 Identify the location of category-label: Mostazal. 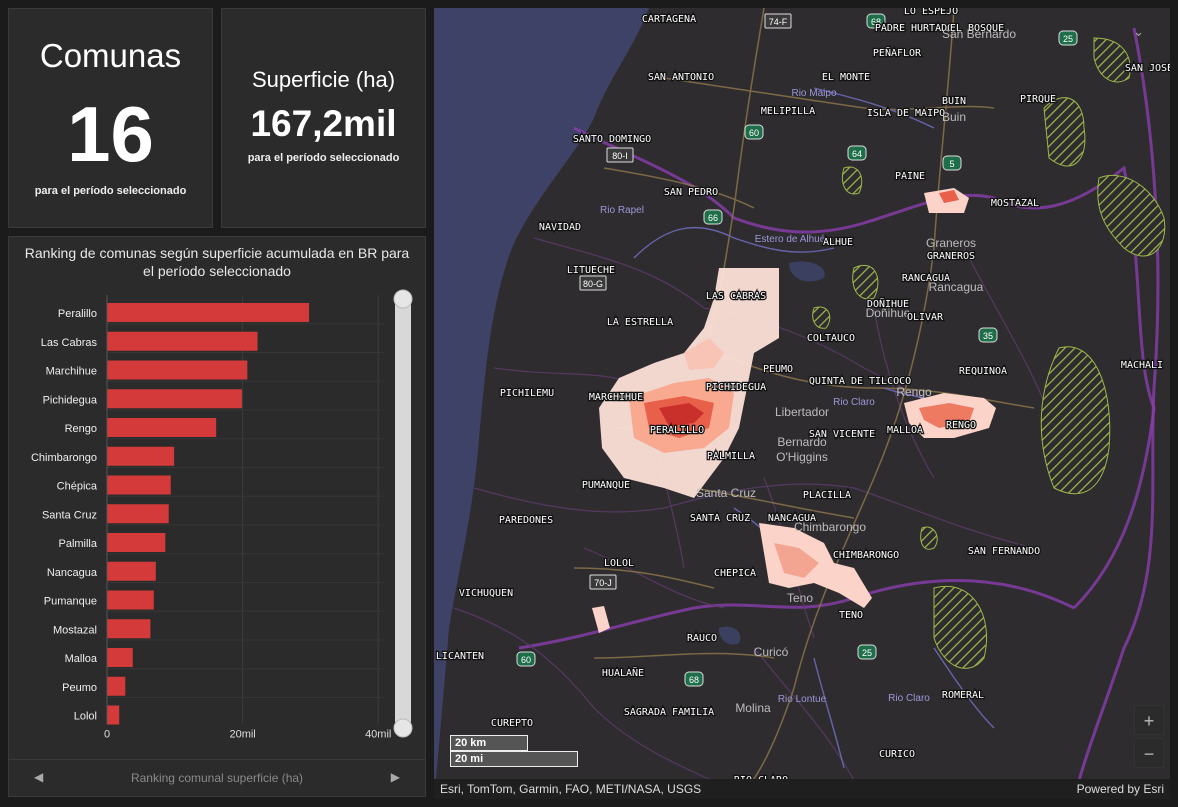
(75, 630).